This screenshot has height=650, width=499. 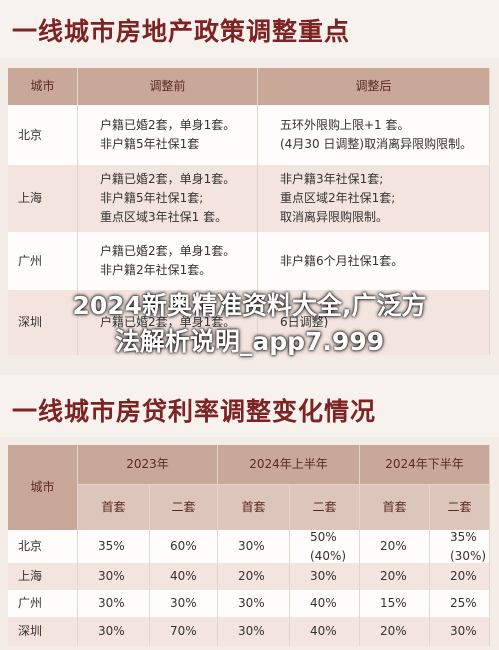 I want to click on rate: 25%, so click(x=463, y=603).